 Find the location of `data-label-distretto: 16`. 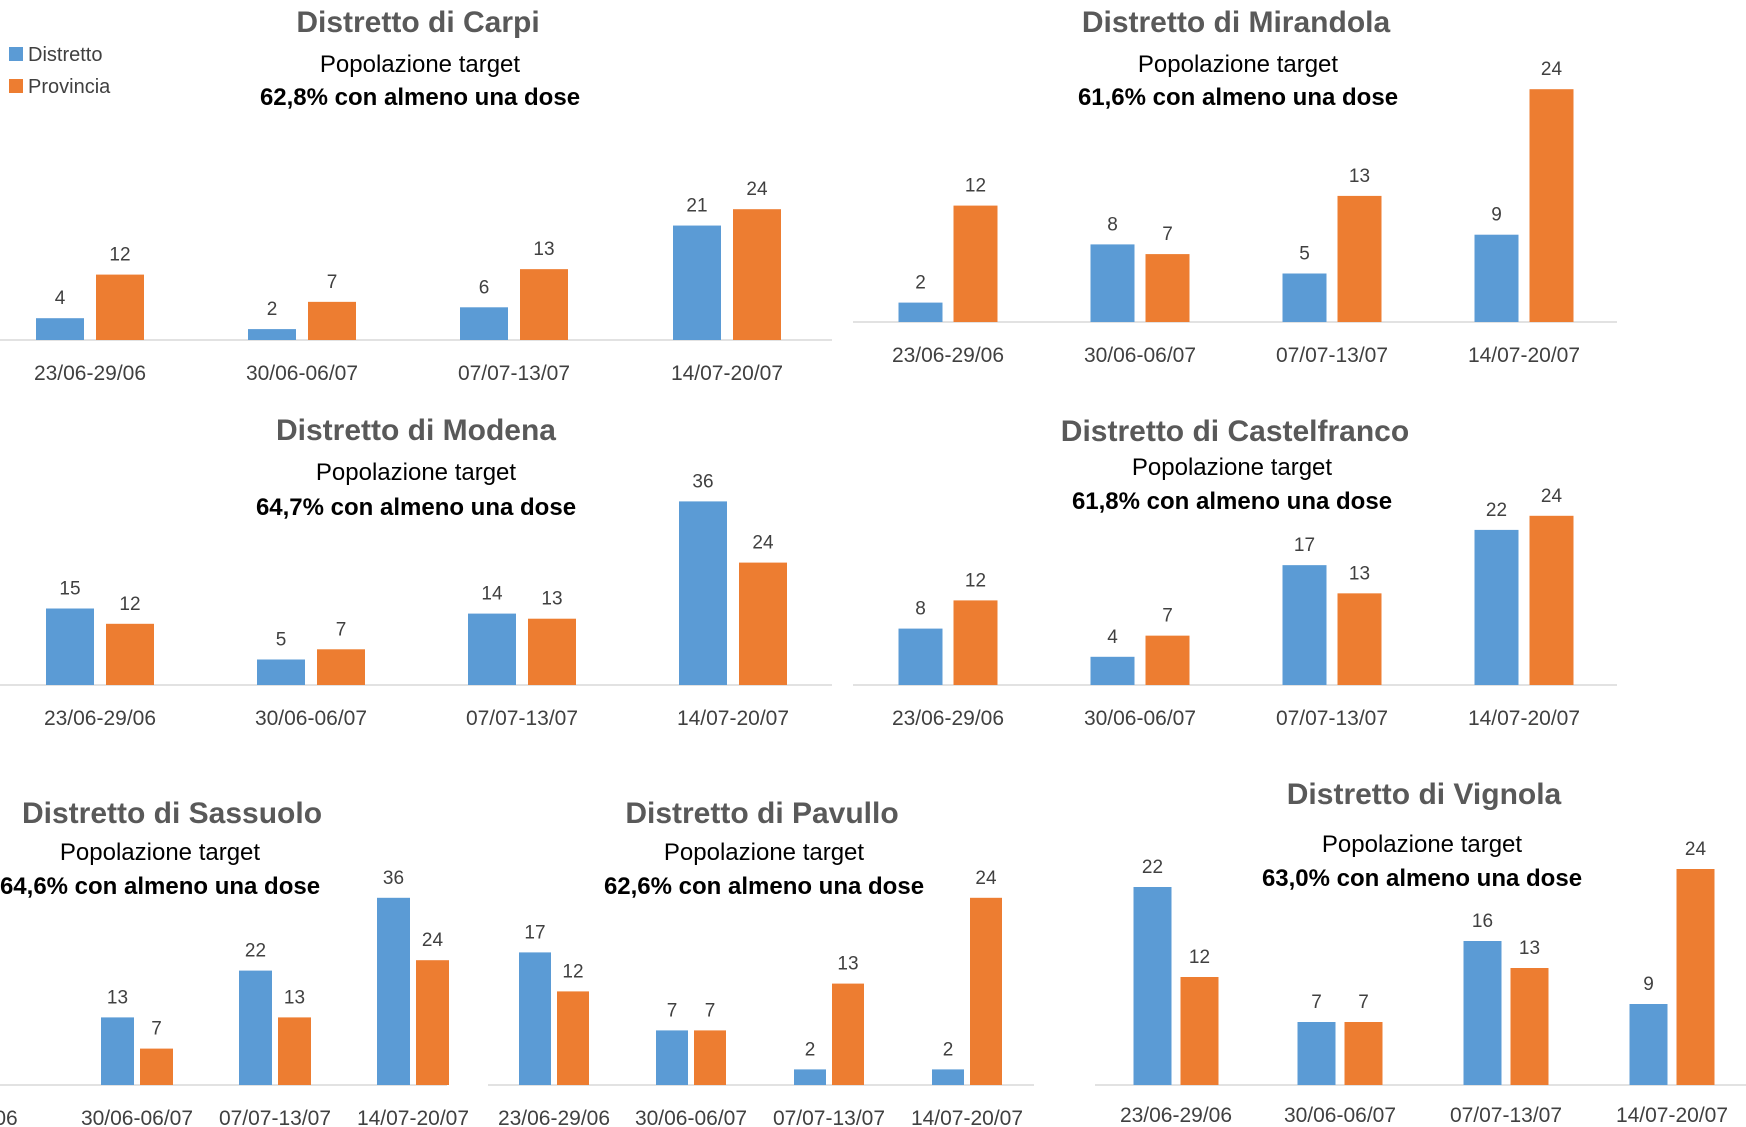

data-label-distretto: 16 is located at coordinates (1482, 921).